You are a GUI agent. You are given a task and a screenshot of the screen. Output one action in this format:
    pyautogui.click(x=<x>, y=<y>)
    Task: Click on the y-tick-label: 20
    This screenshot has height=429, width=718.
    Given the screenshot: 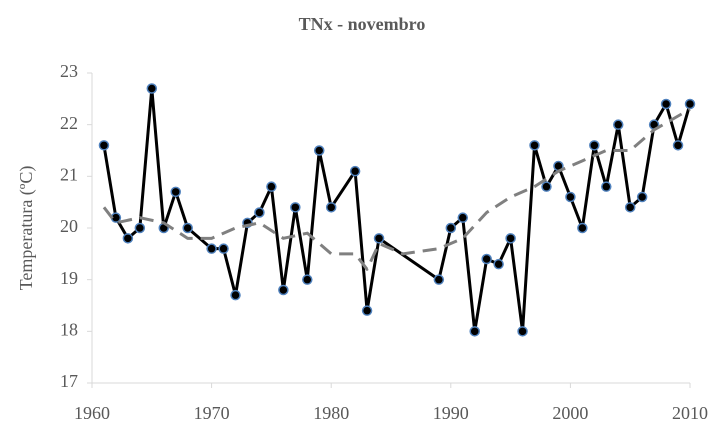 What is the action you would take?
    pyautogui.click(x=69, y=226)
    